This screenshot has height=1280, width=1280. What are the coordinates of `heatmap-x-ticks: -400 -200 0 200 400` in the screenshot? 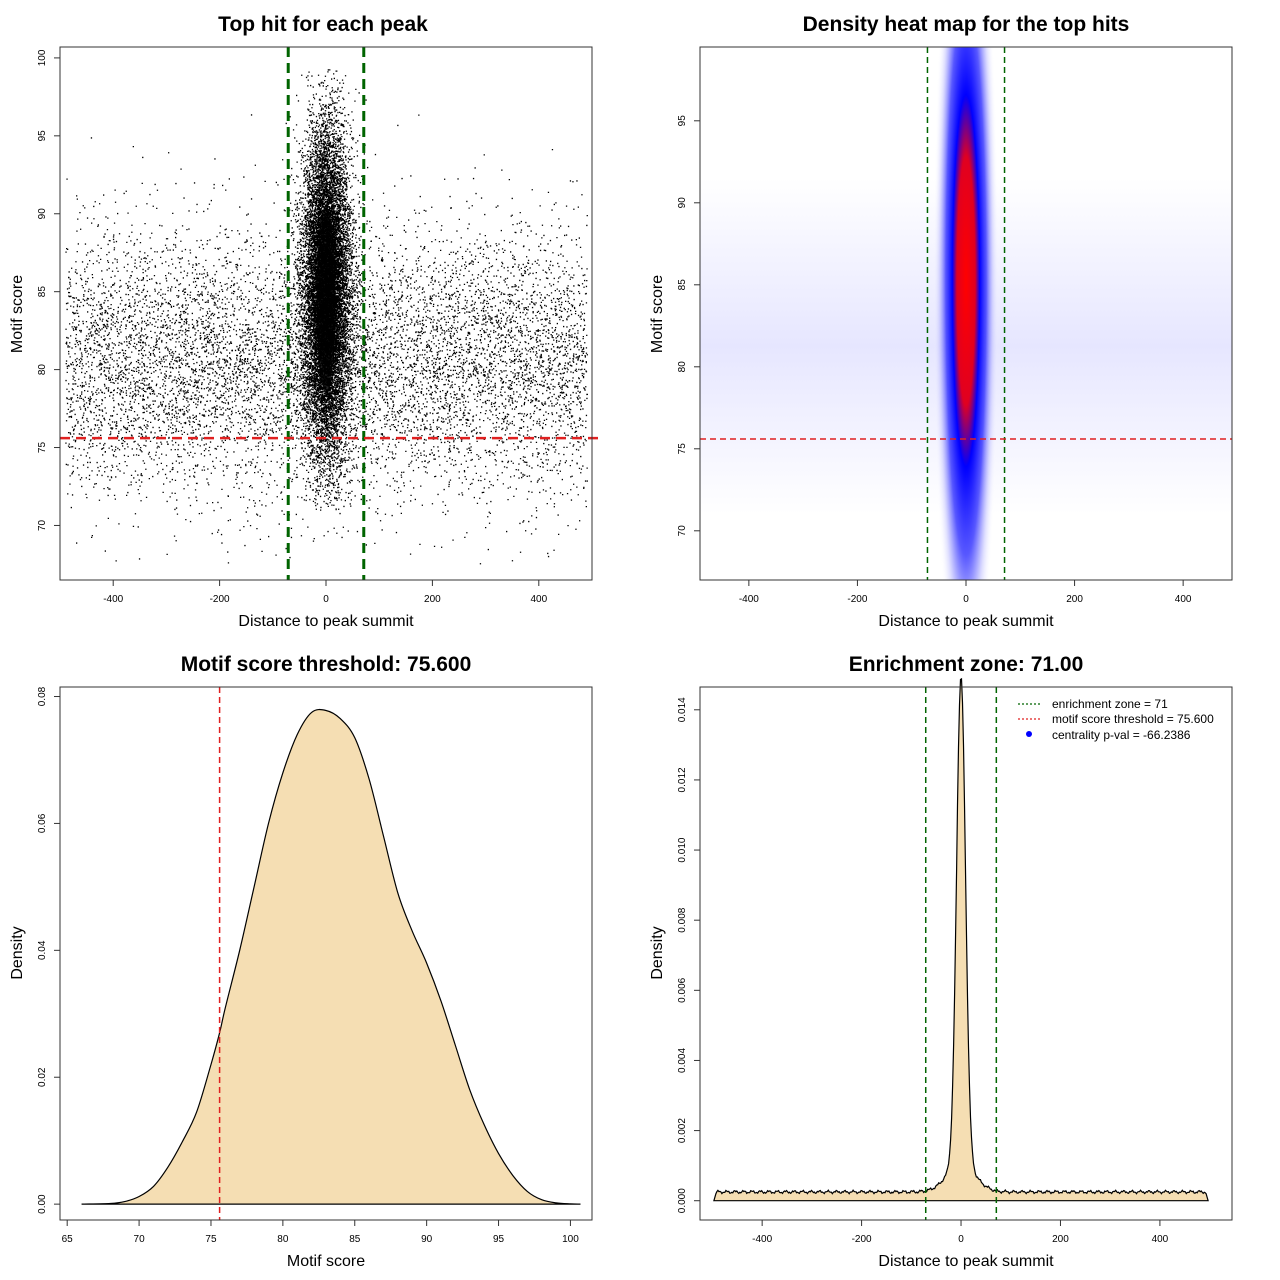 It's located at (965, 592).